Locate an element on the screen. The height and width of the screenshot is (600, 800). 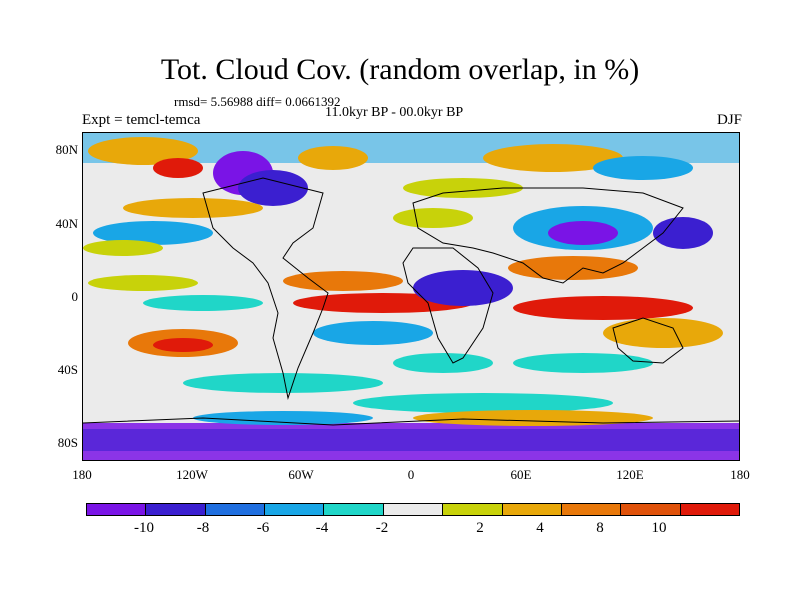
colorbar is located at coordinates (413, 509).